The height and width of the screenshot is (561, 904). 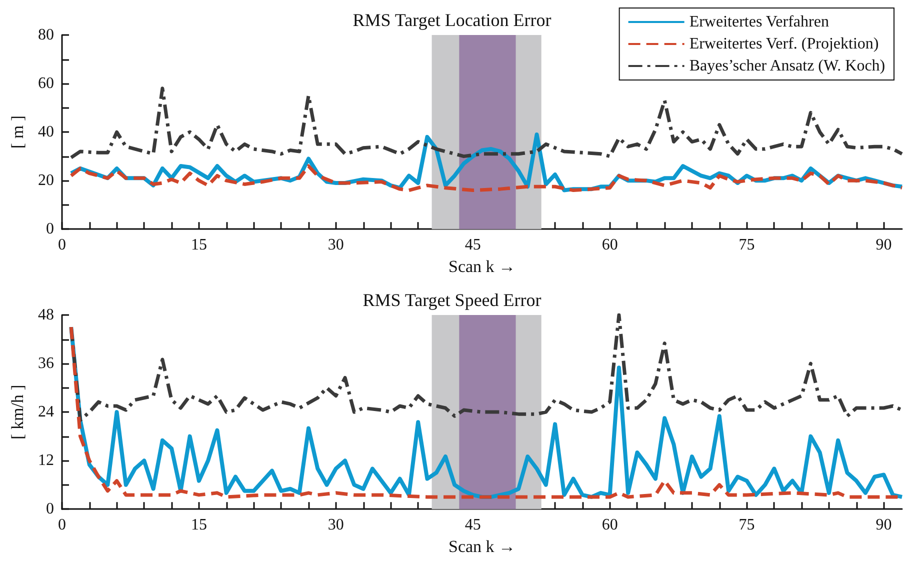 I want to click on y-tick-label: 60, so click(x=46, y=83).